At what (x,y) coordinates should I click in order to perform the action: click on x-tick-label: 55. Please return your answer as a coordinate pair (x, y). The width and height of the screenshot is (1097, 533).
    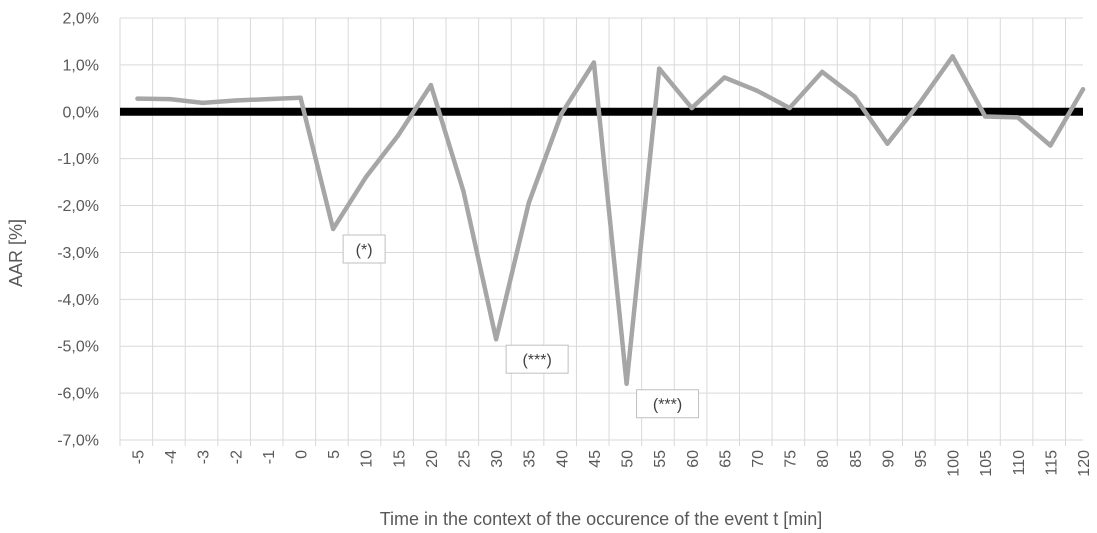
    Looking at the image, I should click on (660, 459).